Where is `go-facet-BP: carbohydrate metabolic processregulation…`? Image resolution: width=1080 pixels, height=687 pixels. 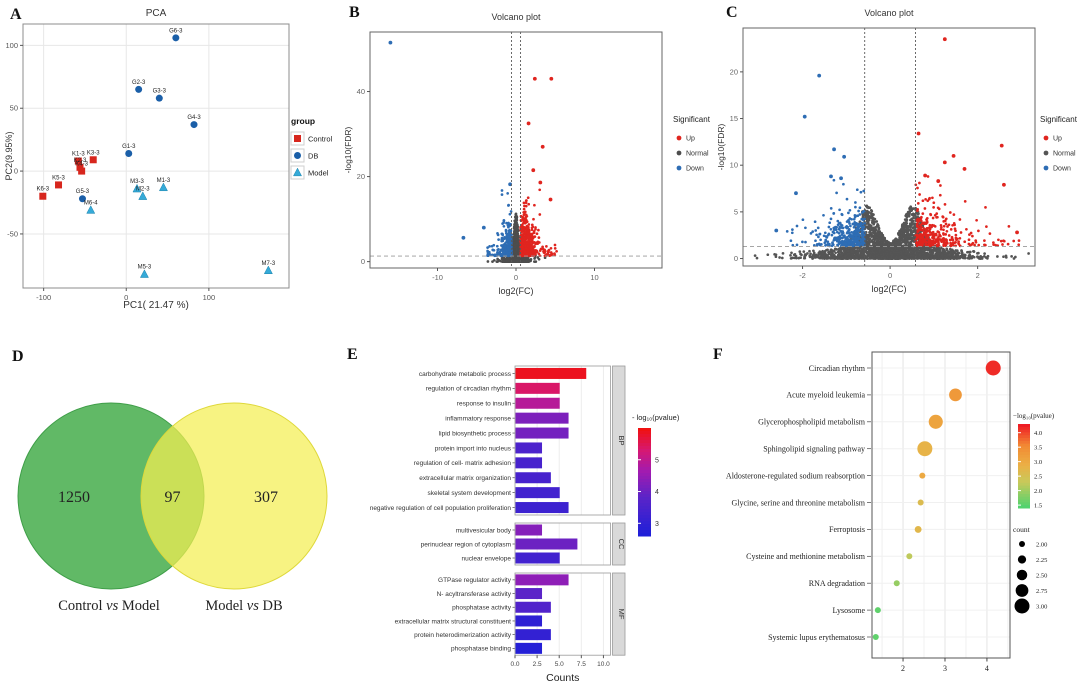 go-facet-BP: carbohydrate metabolic processregulation… is located at coordinates (478, 440).